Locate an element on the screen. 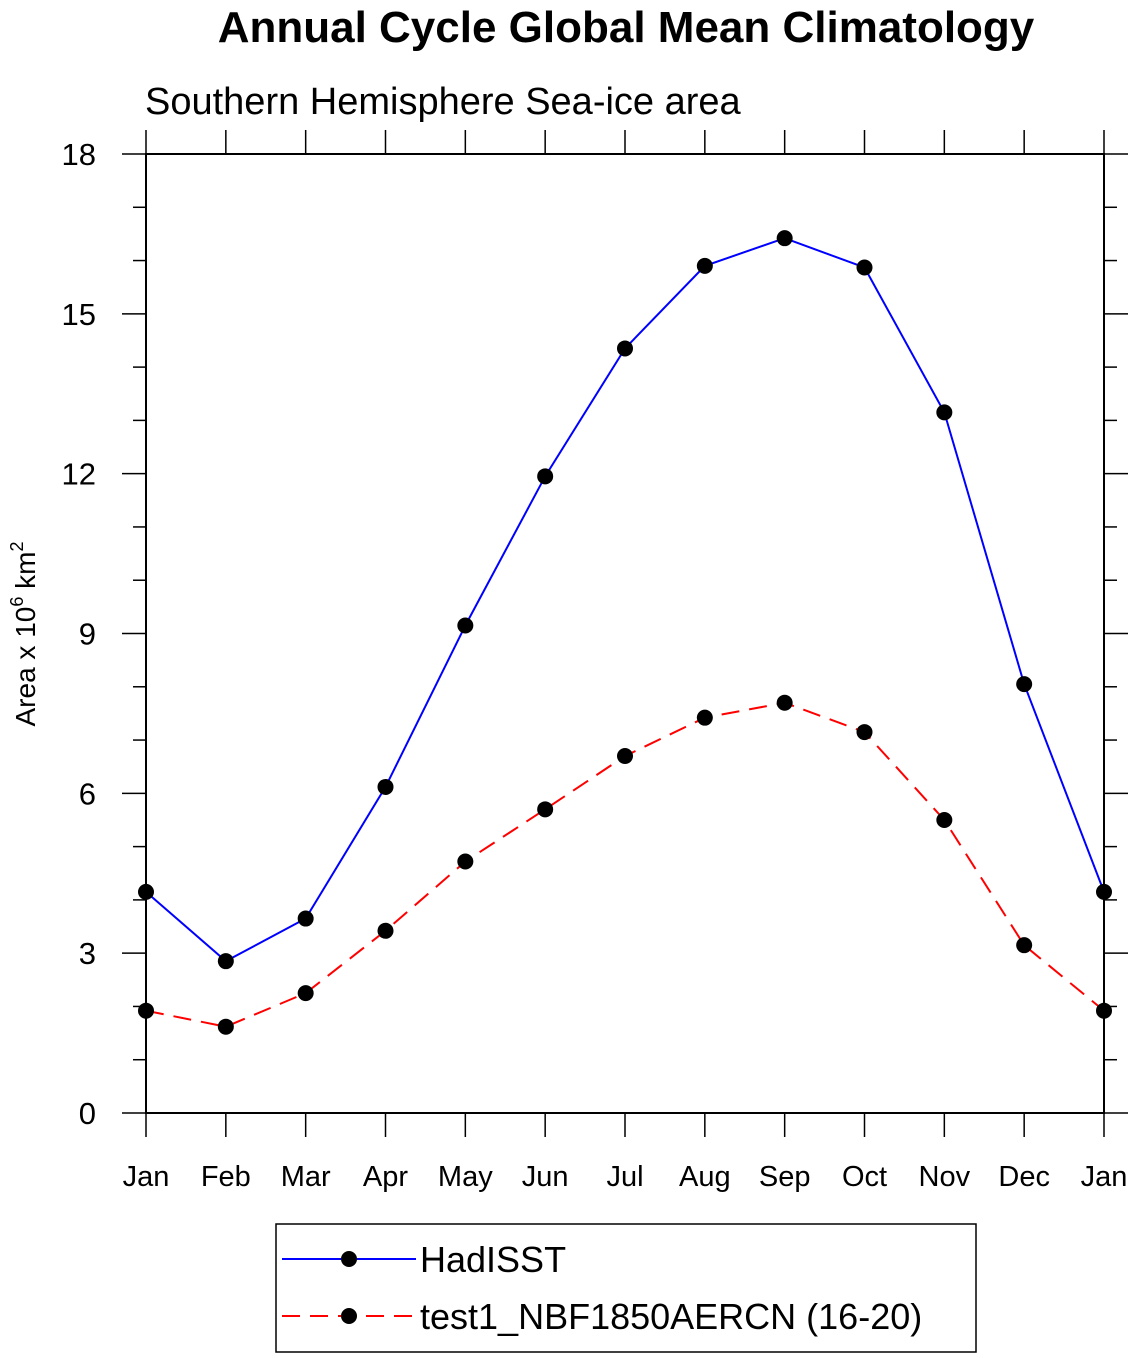  x-tick-label: Oct is located at coordinates (864, 1177).